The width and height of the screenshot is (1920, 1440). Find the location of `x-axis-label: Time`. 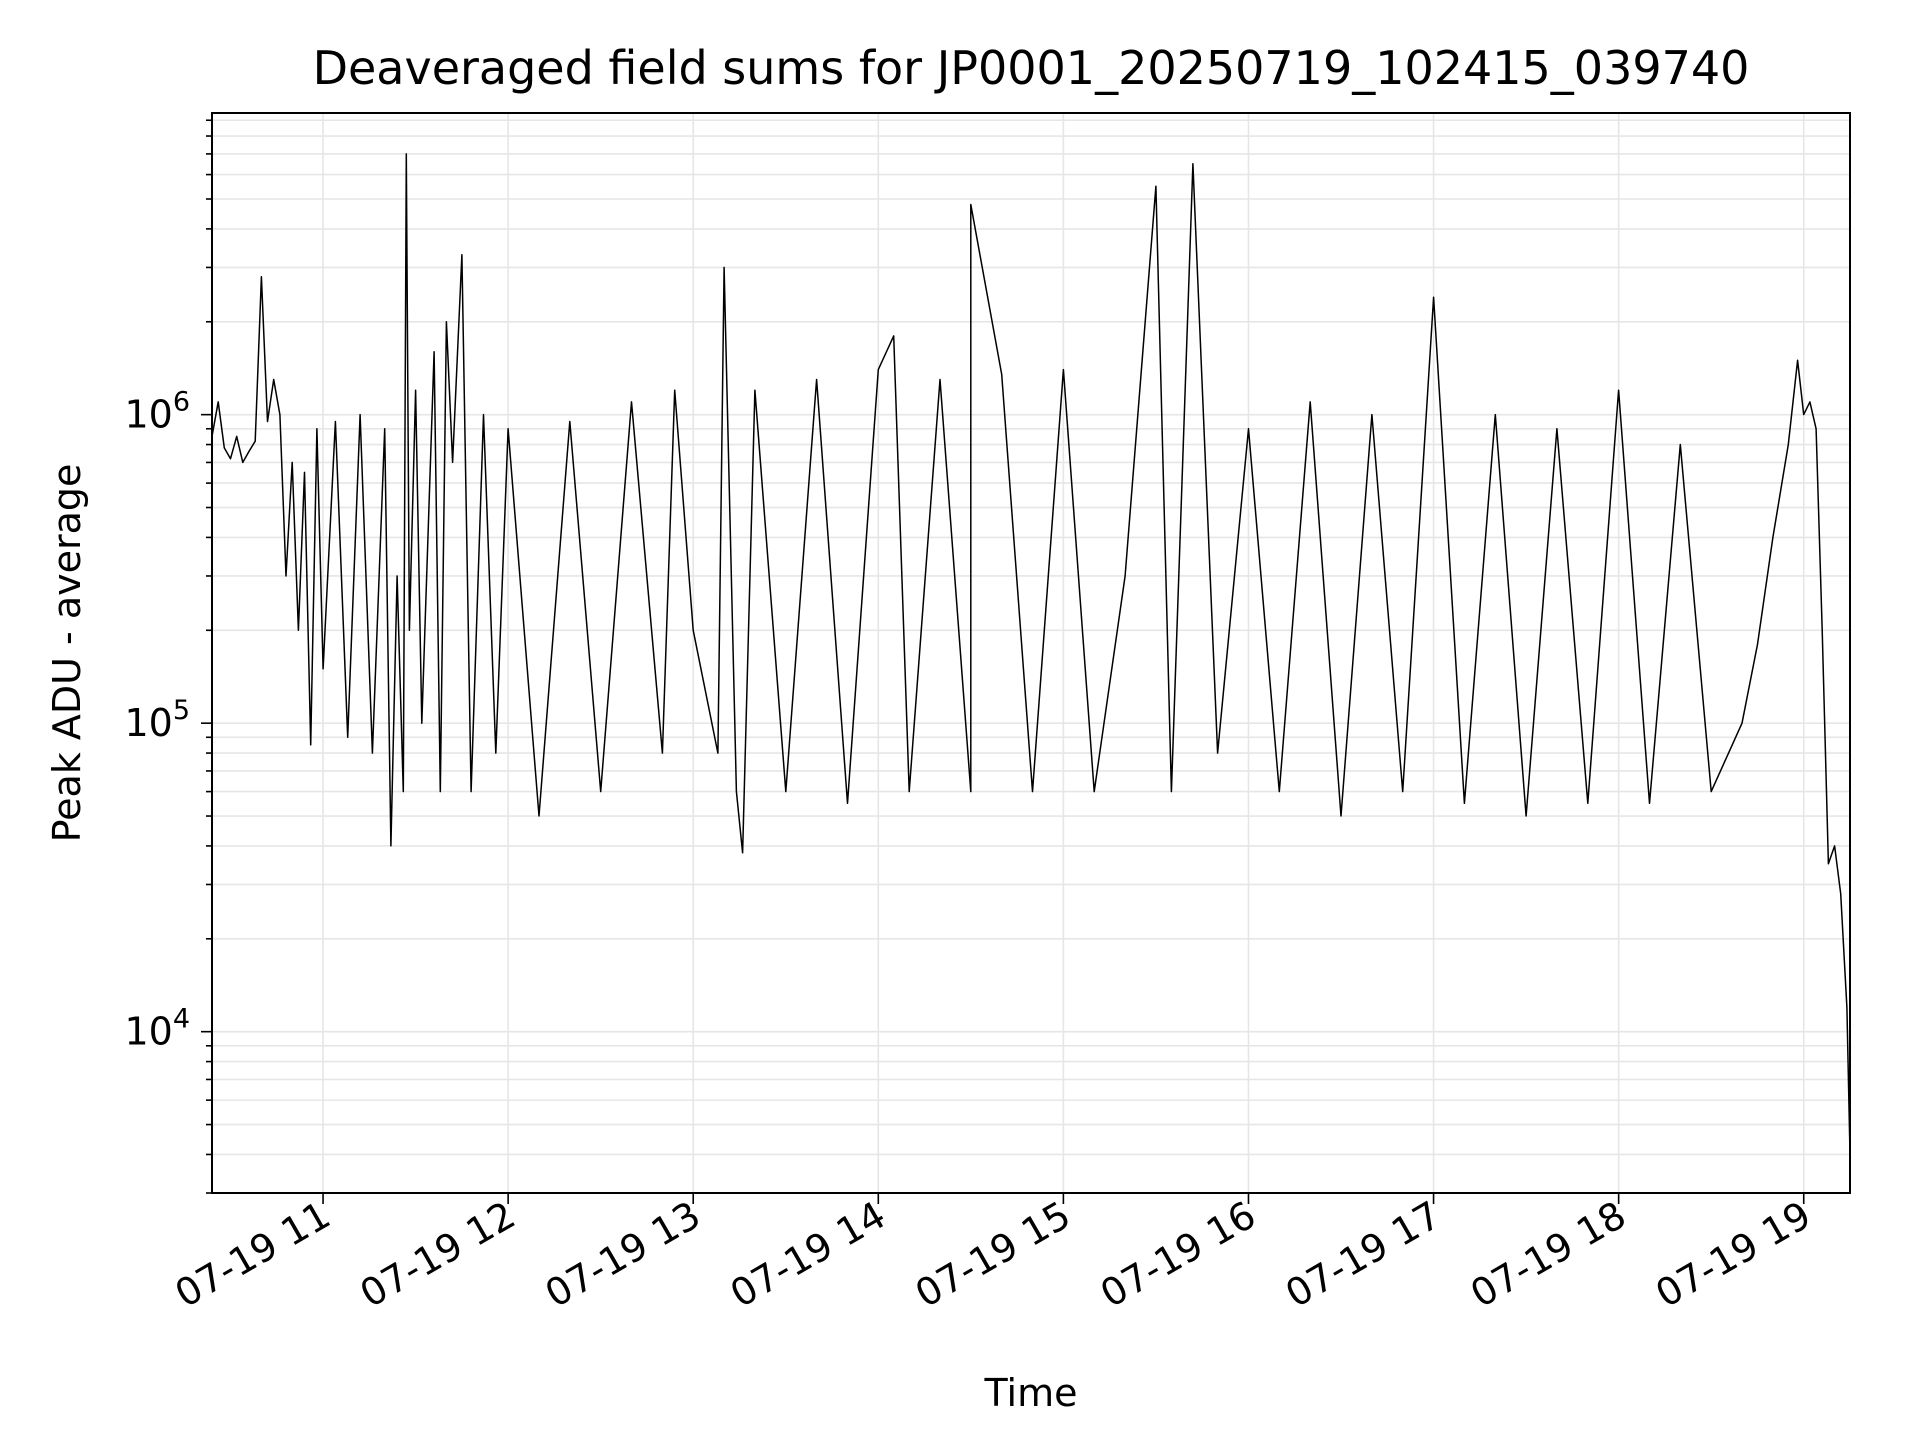

x-axis-label: Time is located at coordinates (1031, 1393).